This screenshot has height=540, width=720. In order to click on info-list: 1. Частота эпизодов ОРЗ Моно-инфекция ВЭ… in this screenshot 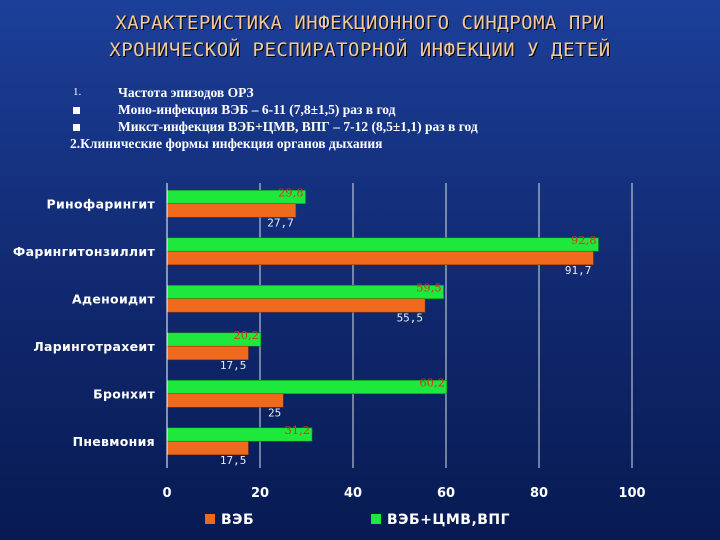, I will do `click(380, 118)`.